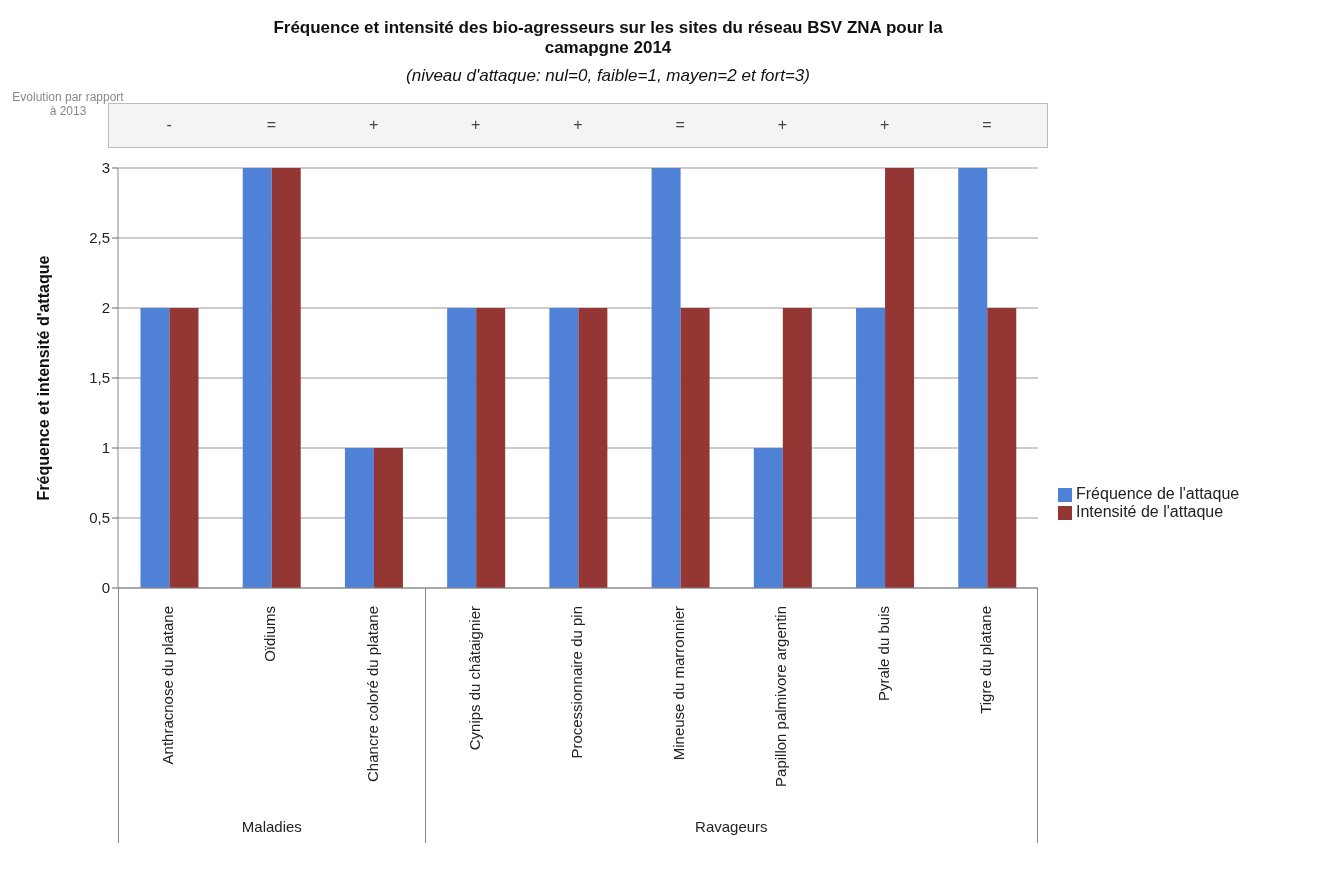 This screenshot has height=892, width=1320. What do you see at coordinates (168, 685) in the screenshot?
I see `x-tick-label: Anthracnose du platane` at bounding box center [168, 685].